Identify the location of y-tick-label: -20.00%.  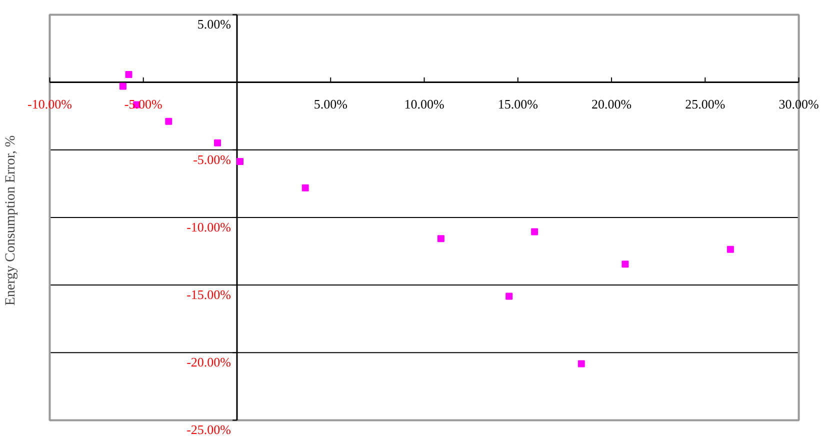
(209, 362).